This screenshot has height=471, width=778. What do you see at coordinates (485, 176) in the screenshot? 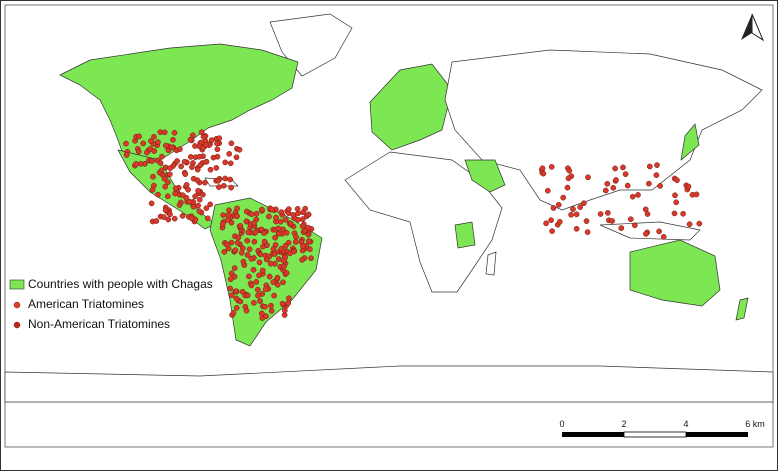
I see `saudi-arabia` at bounding box center [485, 176].